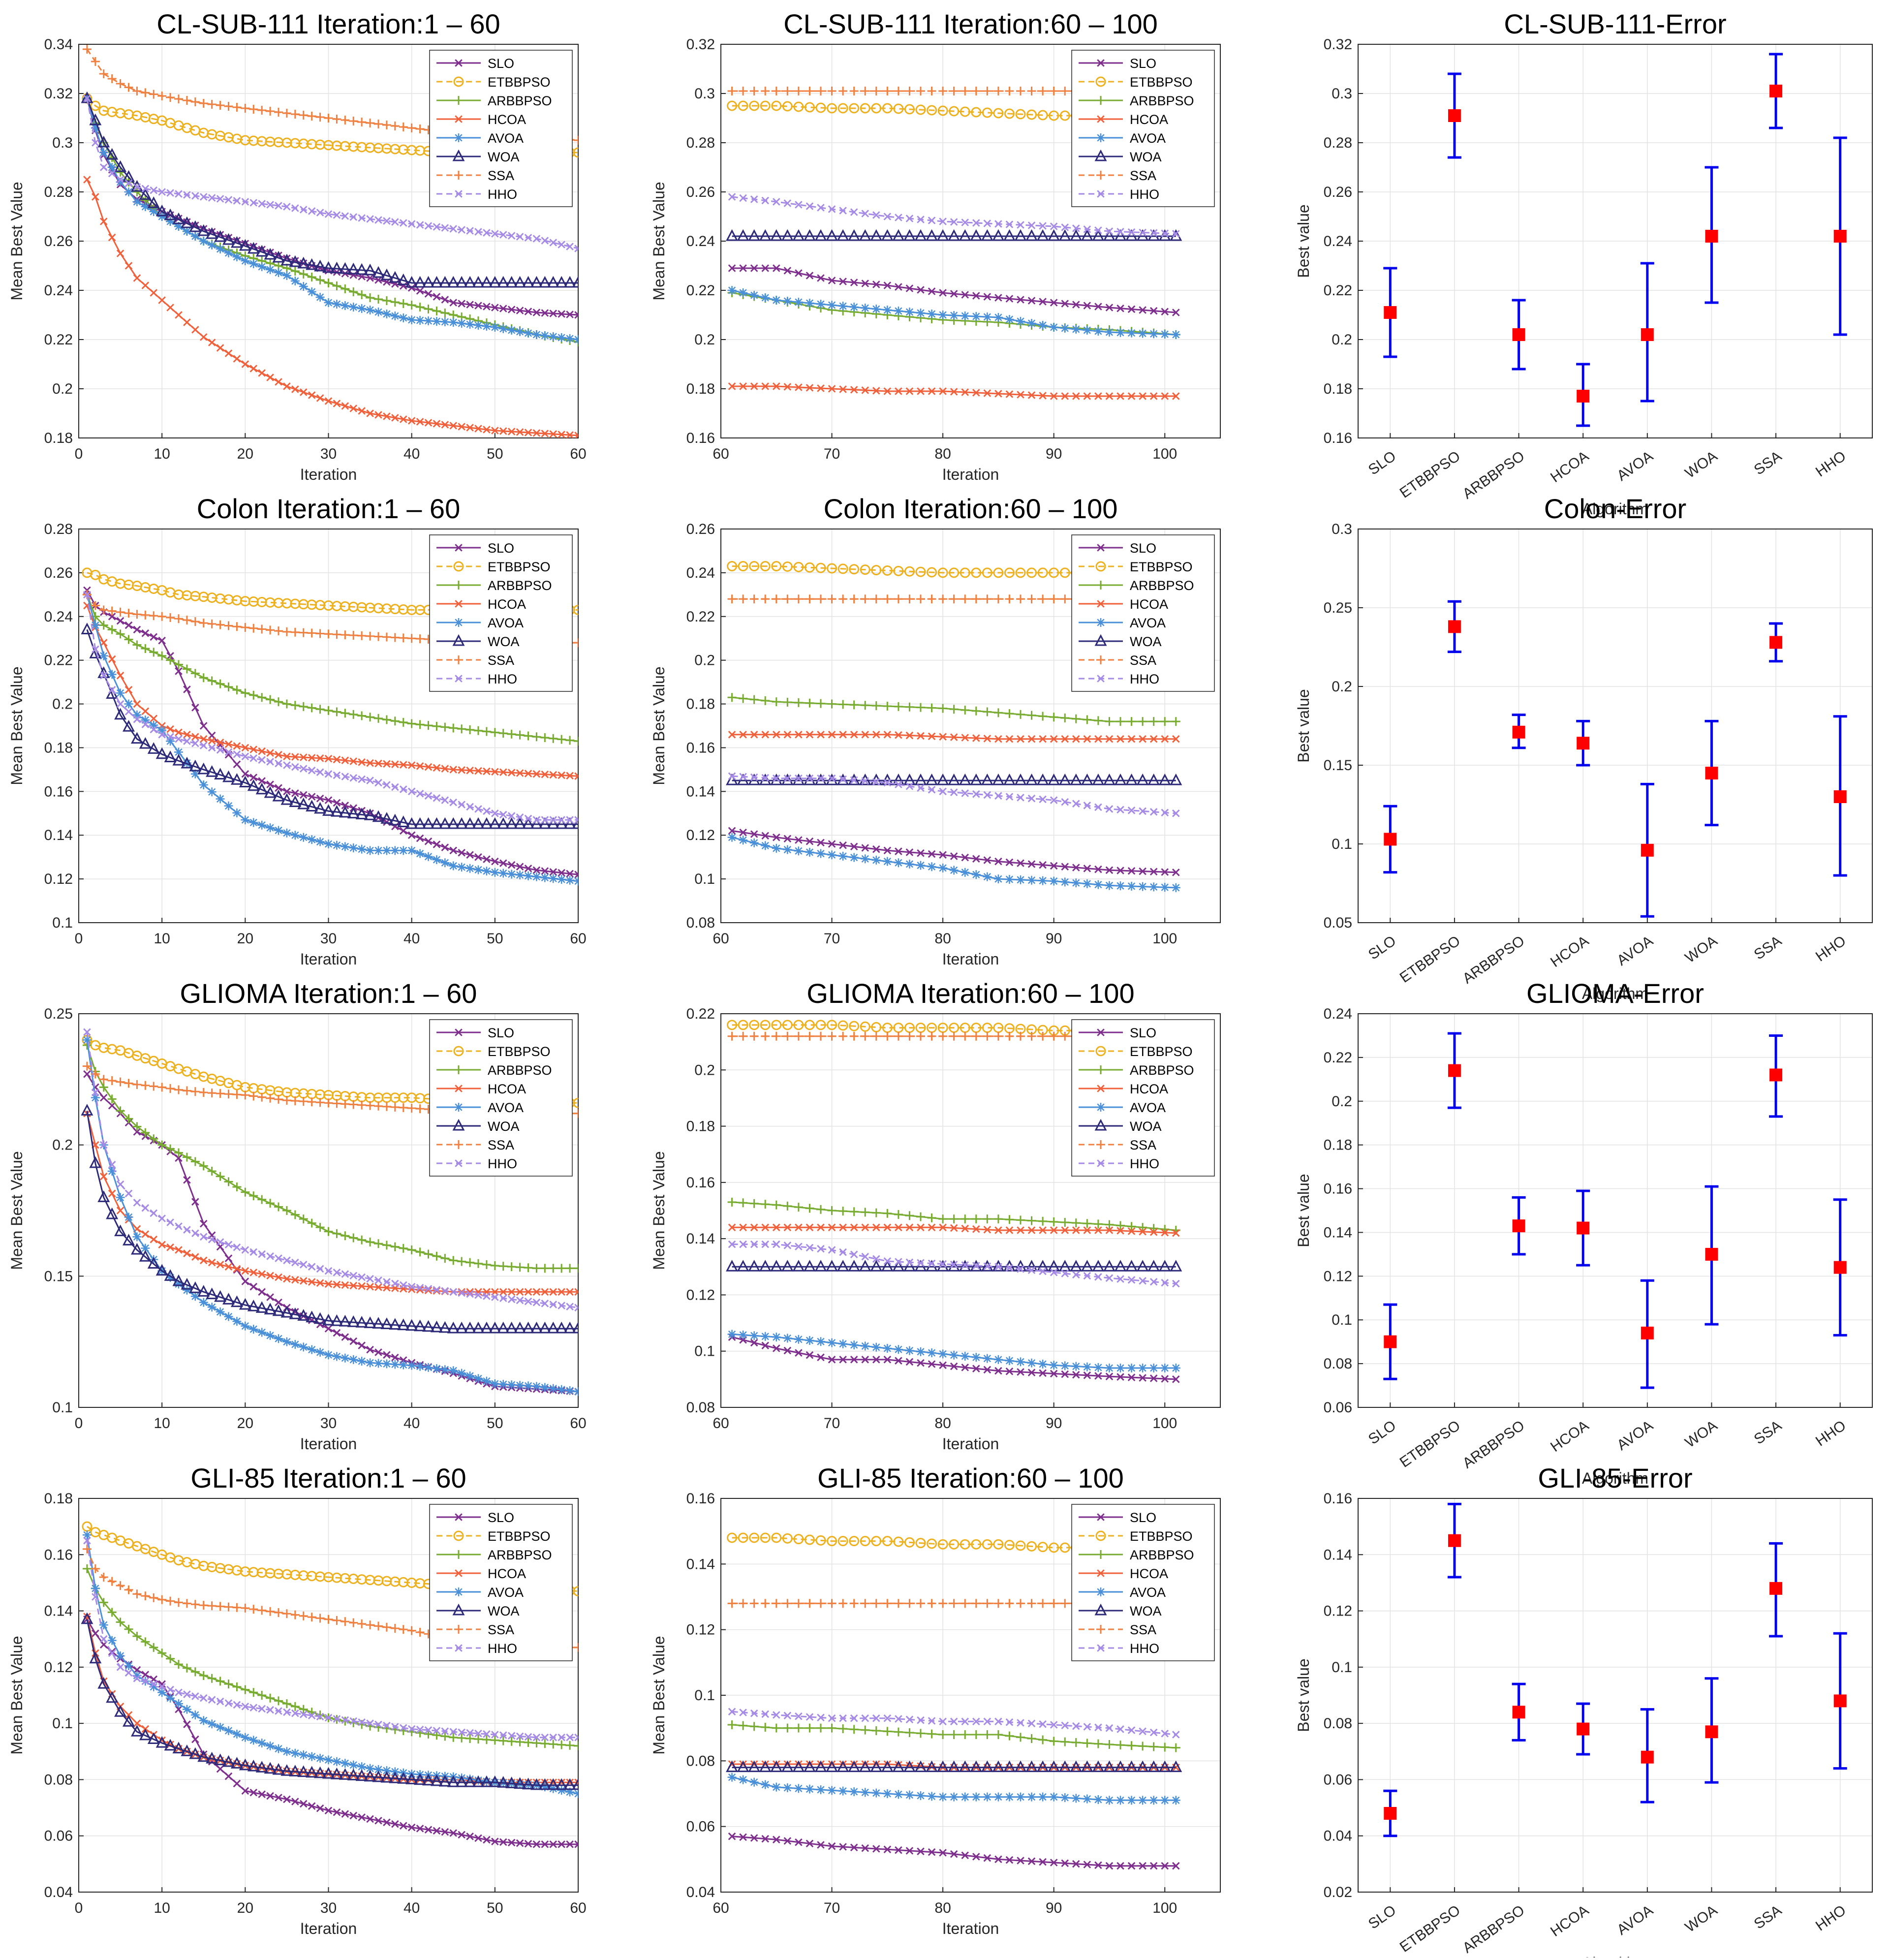 This screenshot has height=1960, width=1891. I want to click on error-bar-ssa, so click(1776, 1076).